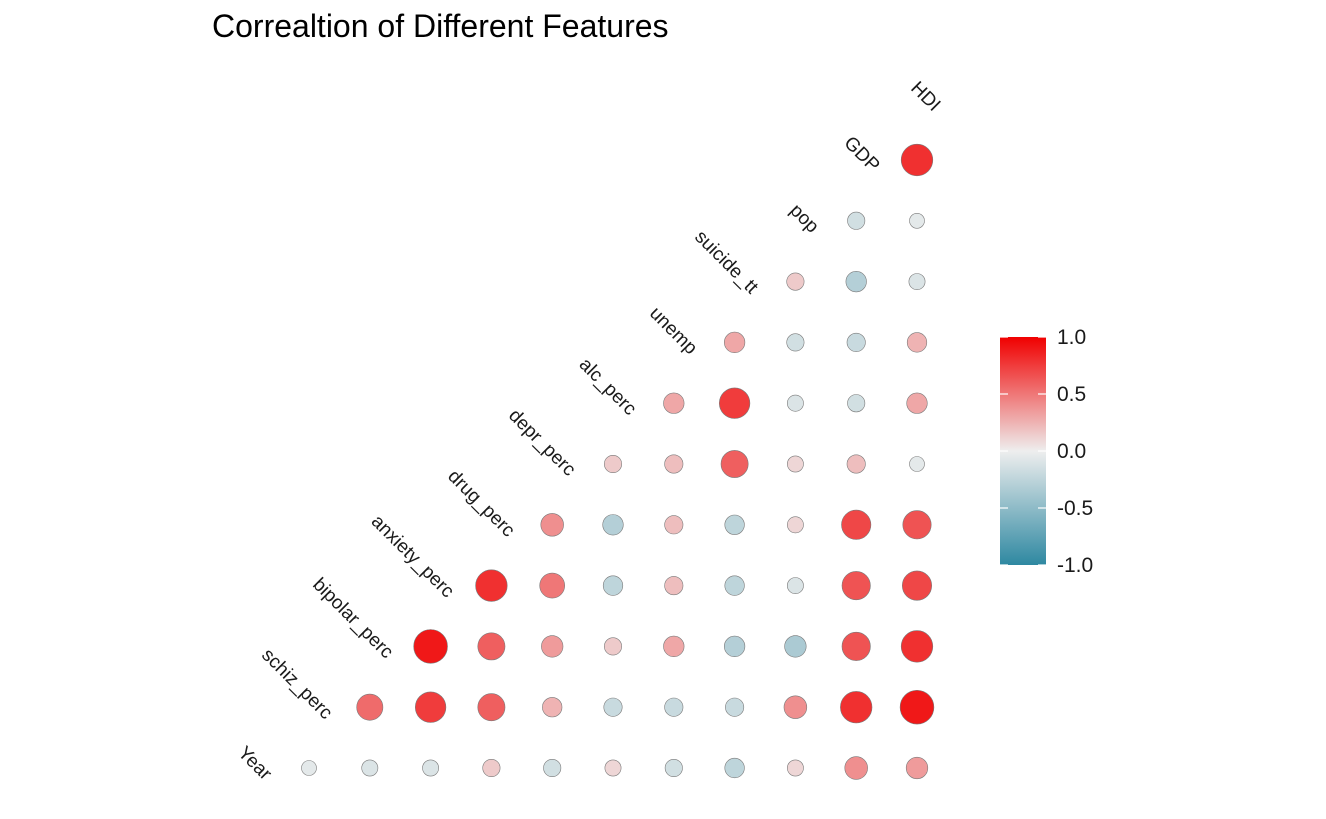 The image size is (1326, 819). What do you see at coordinates (1071, 337) in the screenshot?
I see `legend-tick-label: 1.0` at bounding box center [1071, 337].